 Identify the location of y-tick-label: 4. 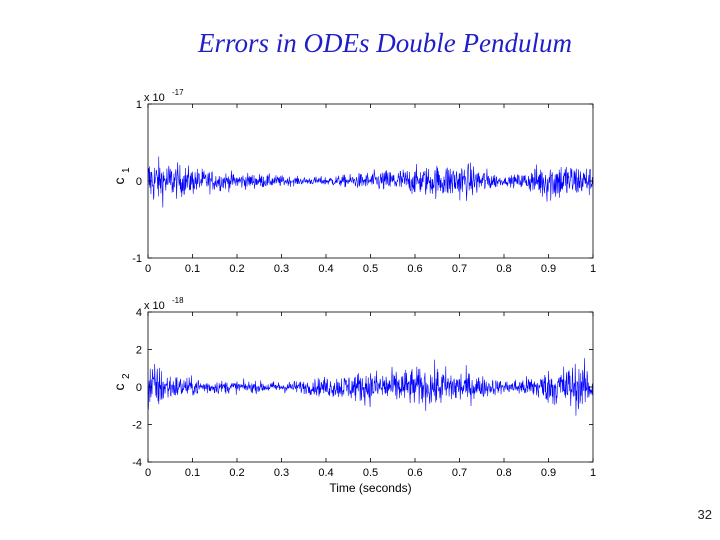
(139, 313).